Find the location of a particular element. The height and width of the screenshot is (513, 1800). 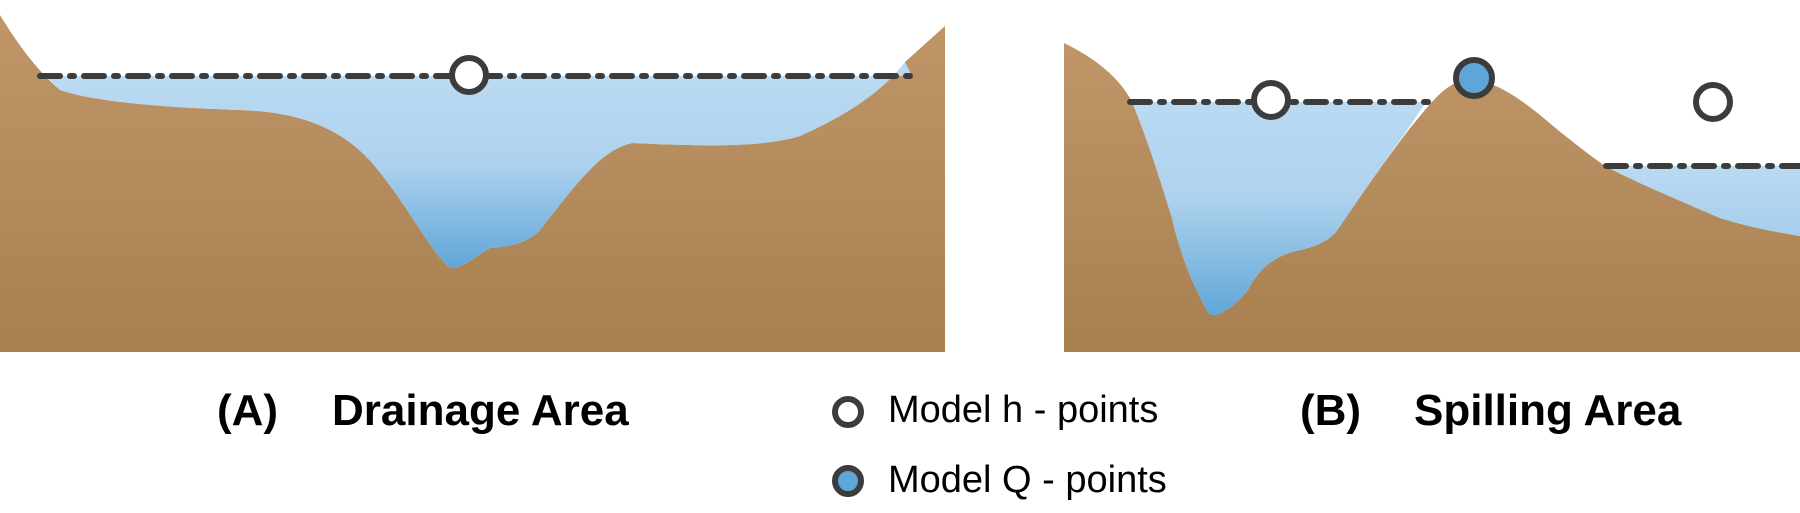

caption-b: (B) Spilling Area is located at coordinates (1491, 410).